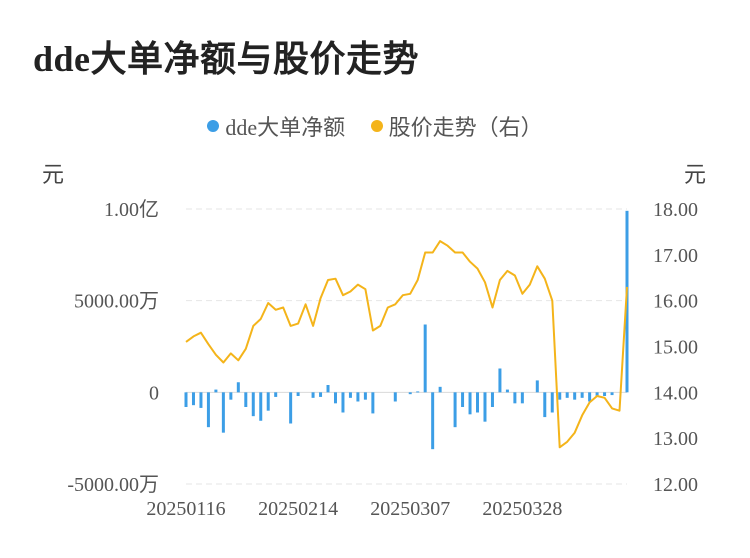 This screenshot has height=558, width=750. I want to click on right-tick-label: 16.00, so click(675, 302).